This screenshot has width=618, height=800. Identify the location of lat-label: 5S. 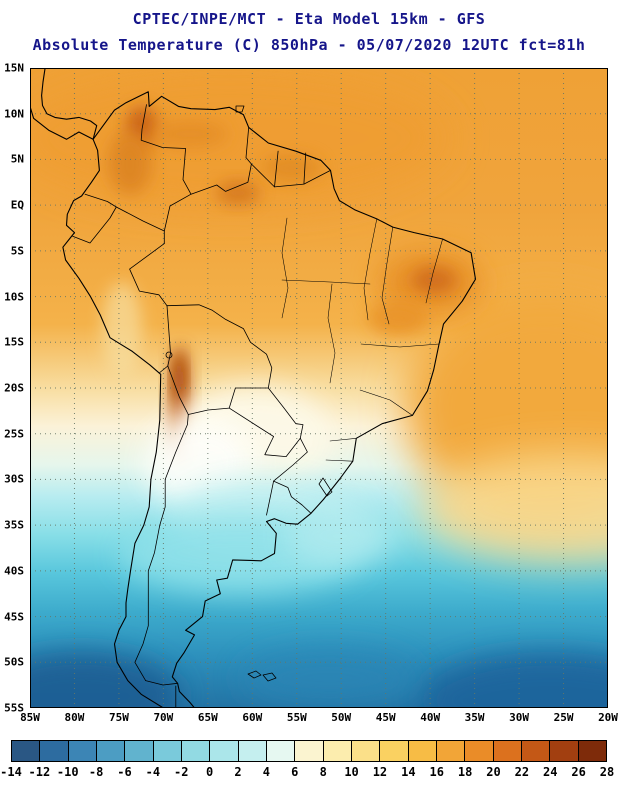
(17, 251).